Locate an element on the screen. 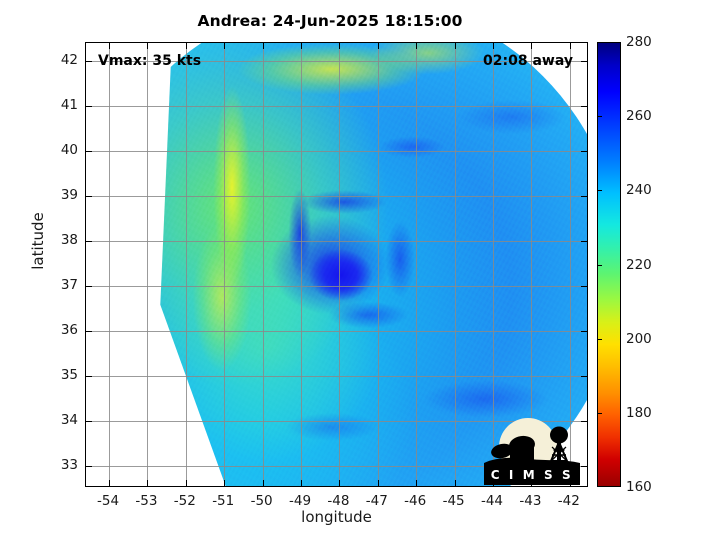  x-tick-label: -48 is located at coordinates (338, 501).